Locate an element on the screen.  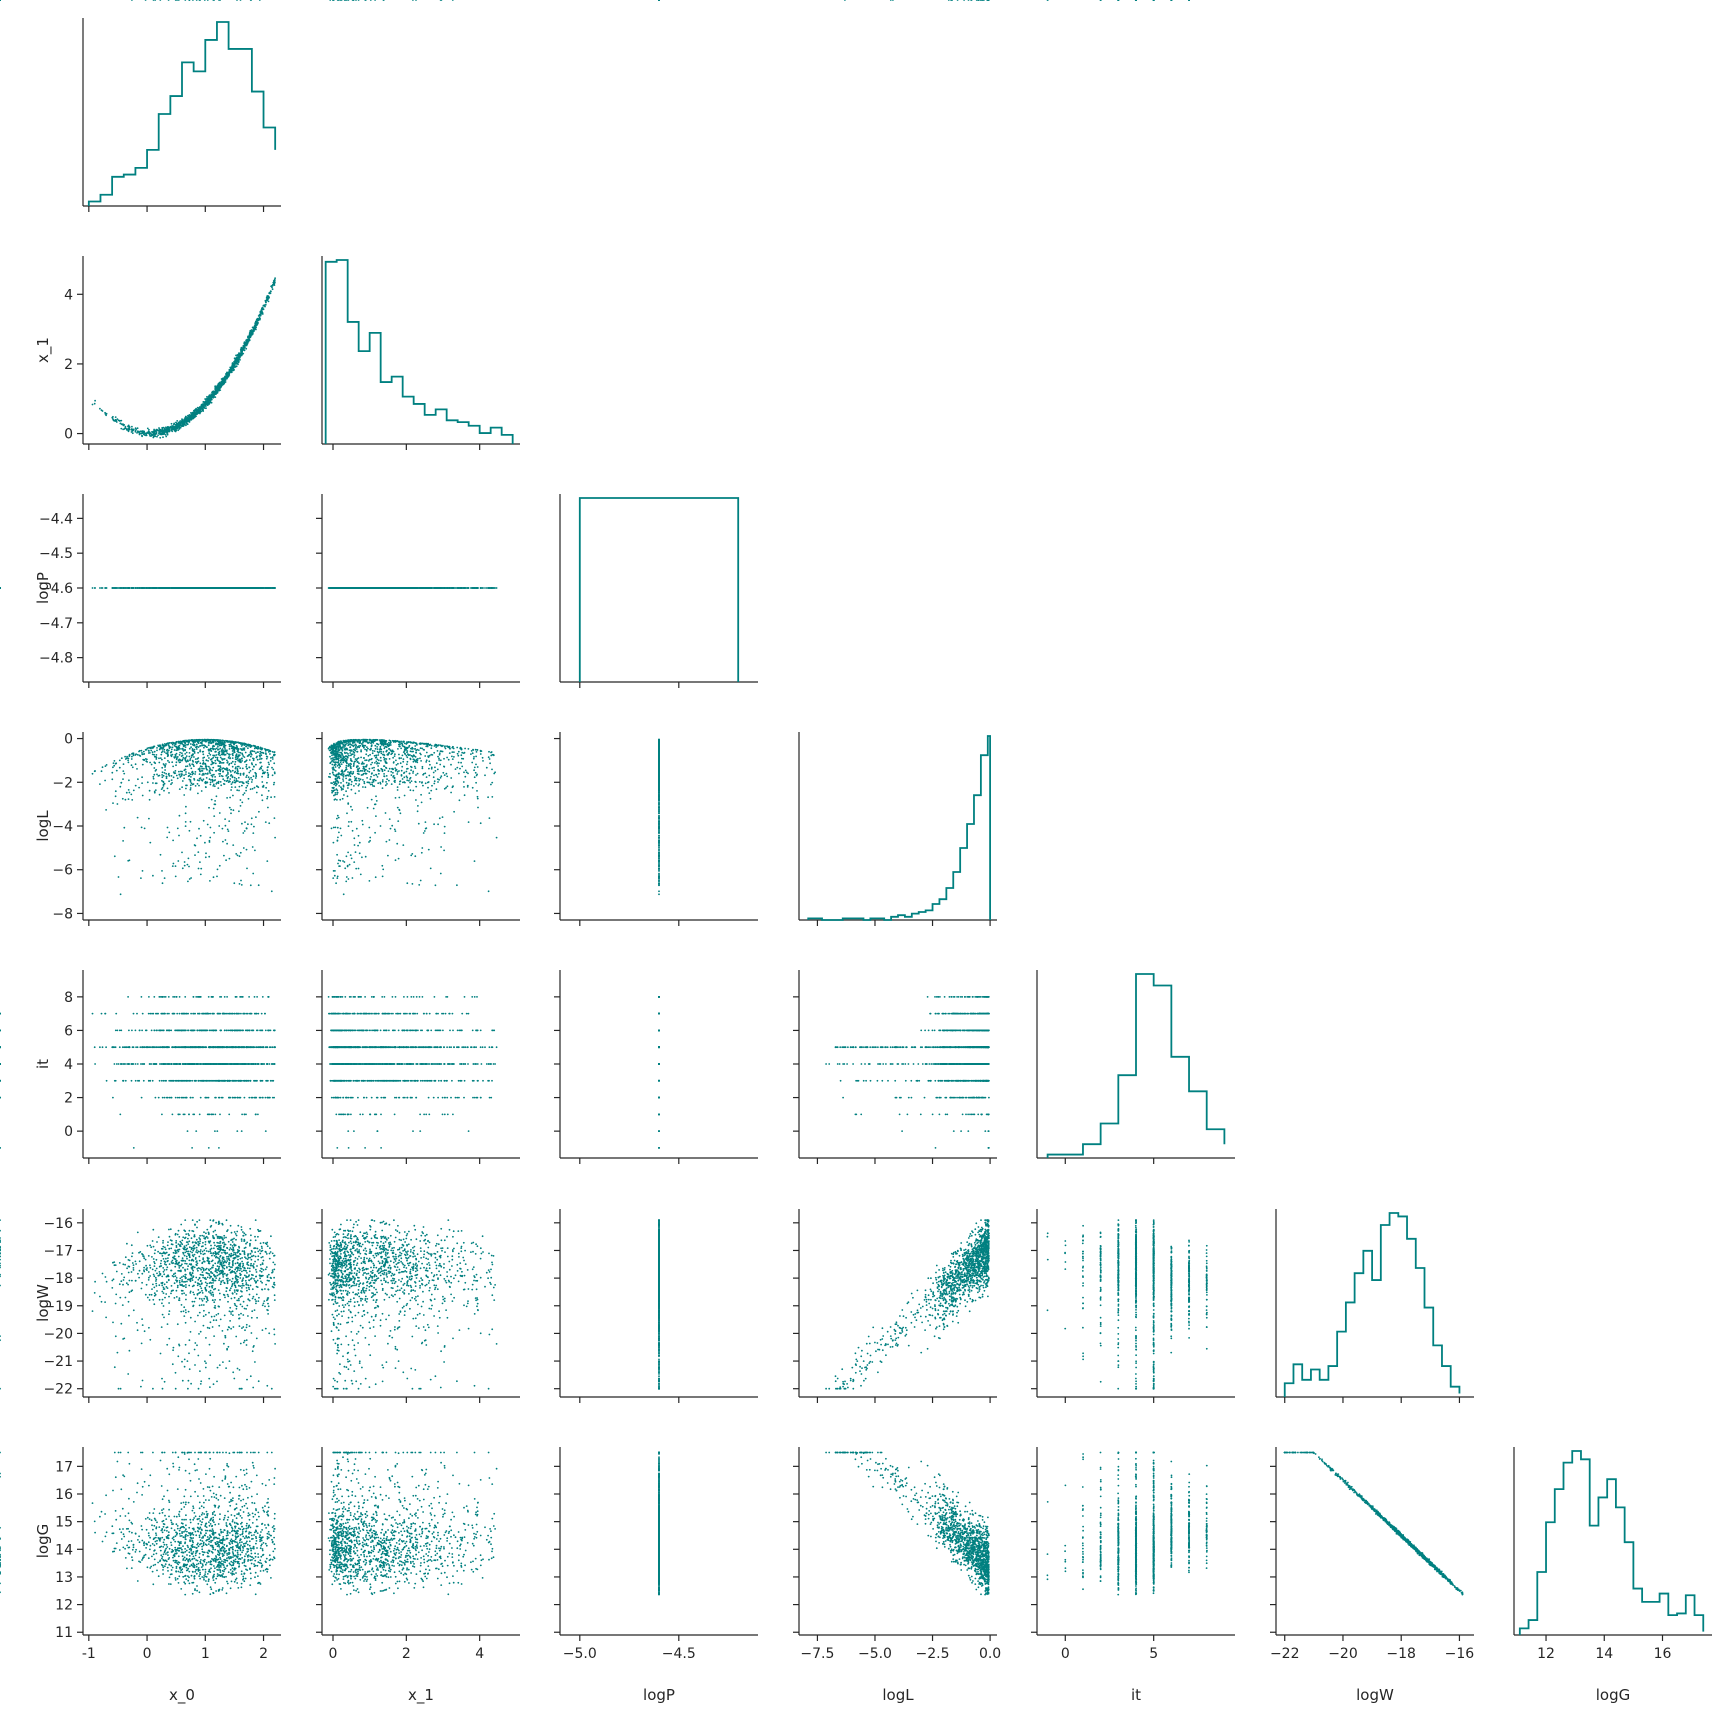
y-tick-label: −4.8 is located at coordinates (56, 659).